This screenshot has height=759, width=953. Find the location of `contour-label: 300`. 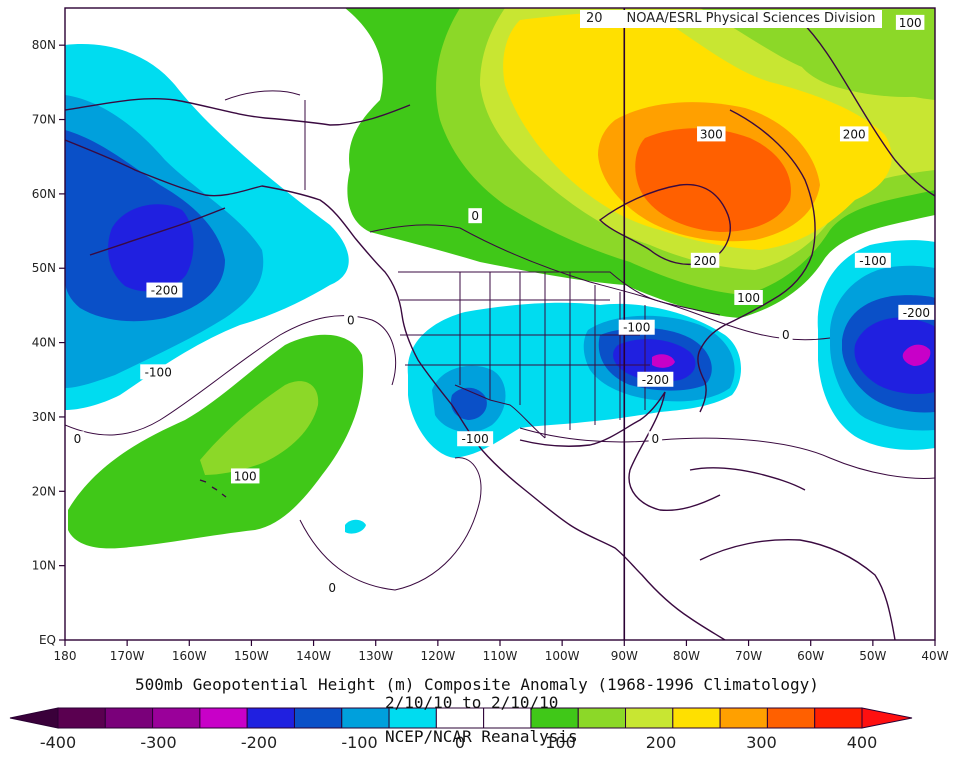

contour-label: 300 is located at coordinates (711, 134).